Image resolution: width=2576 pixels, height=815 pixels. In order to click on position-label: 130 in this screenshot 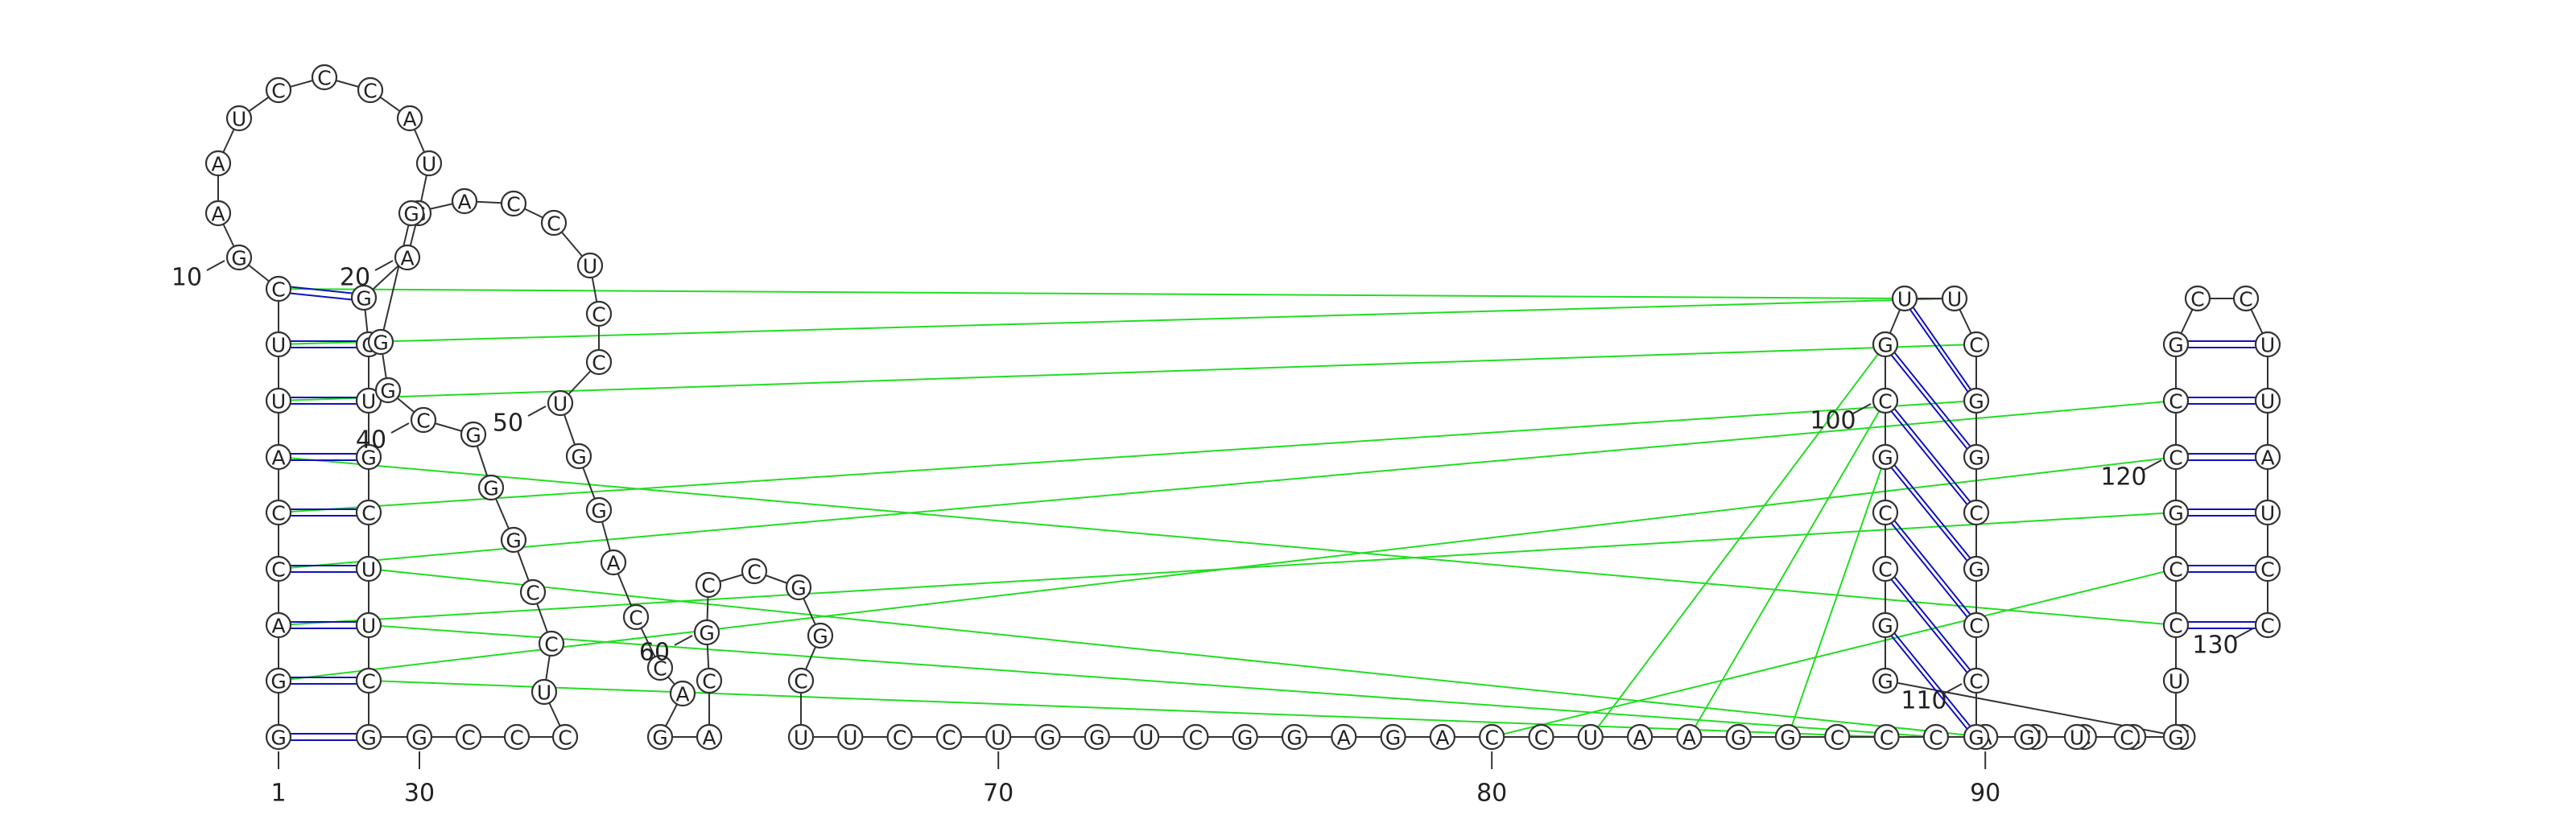, I will do `click(2215, 646)`.